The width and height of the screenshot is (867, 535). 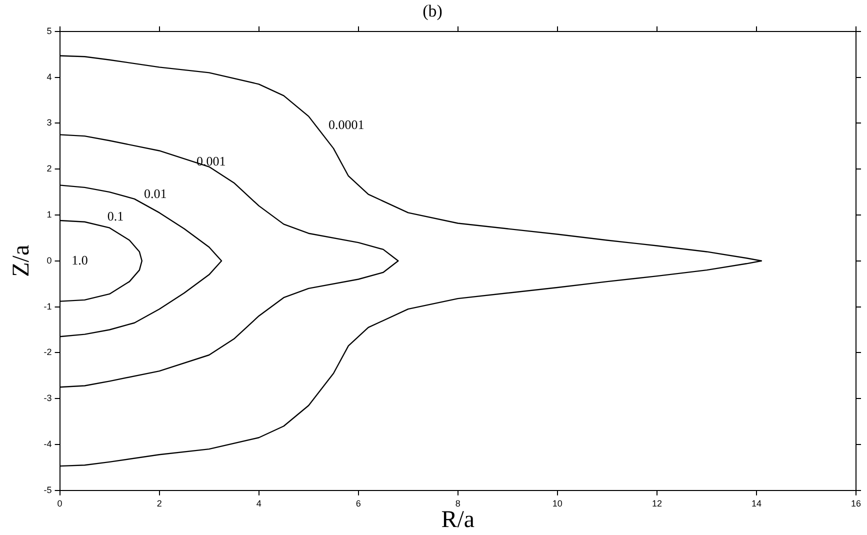 What do you see at coordinates (48, 489) in the screenshot?
I see `y-tick-label: -5` at bounding box center [48, 489].